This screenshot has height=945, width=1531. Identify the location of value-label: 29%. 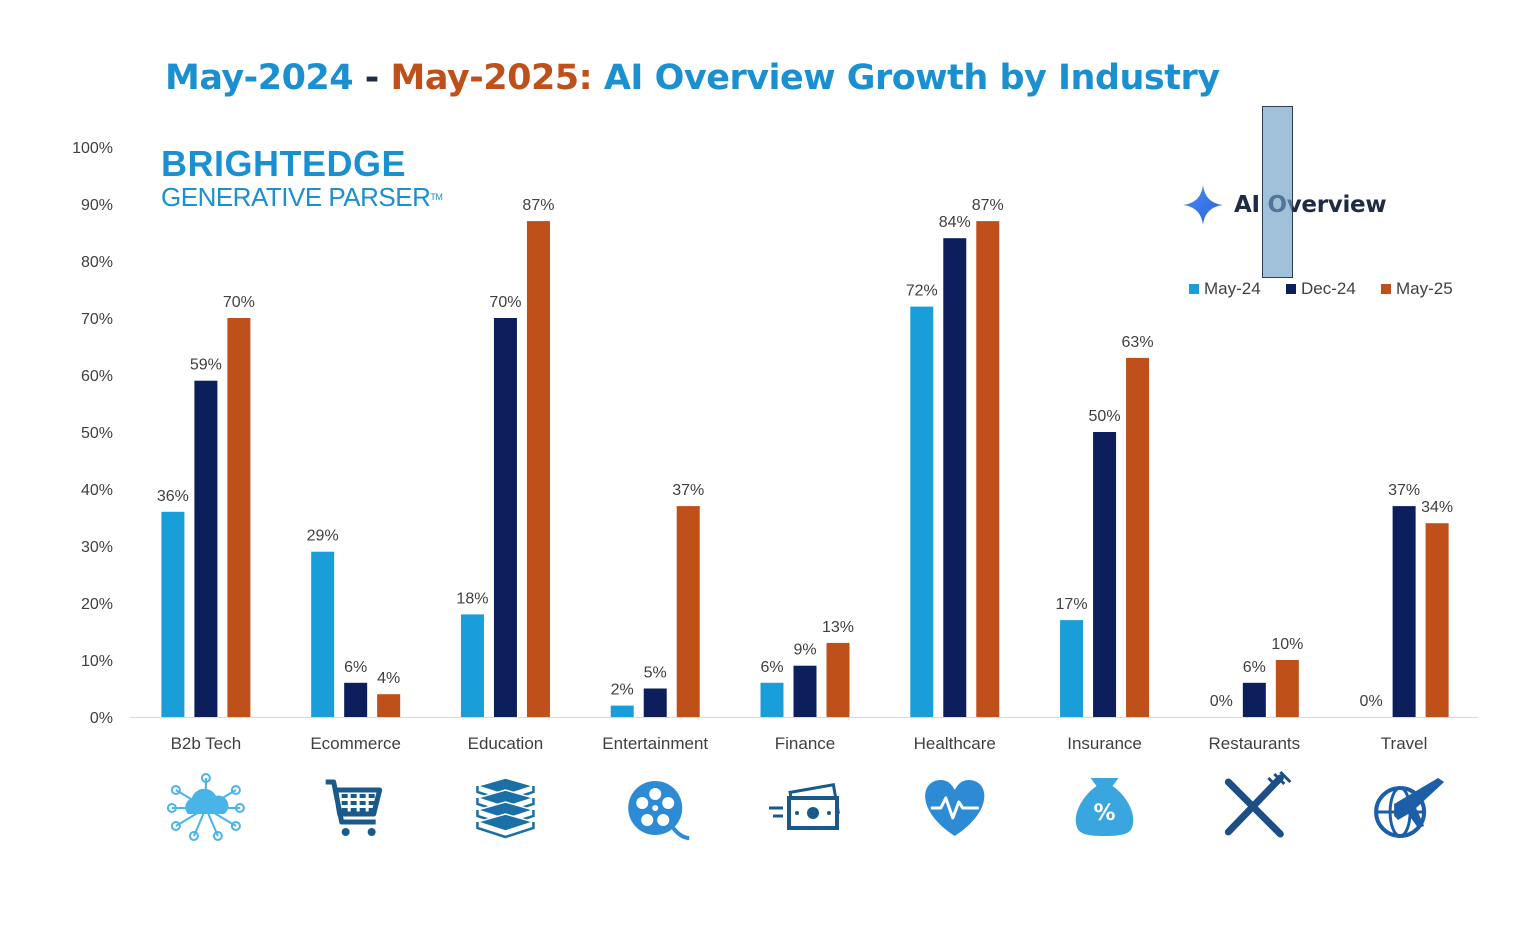
(323, 536).